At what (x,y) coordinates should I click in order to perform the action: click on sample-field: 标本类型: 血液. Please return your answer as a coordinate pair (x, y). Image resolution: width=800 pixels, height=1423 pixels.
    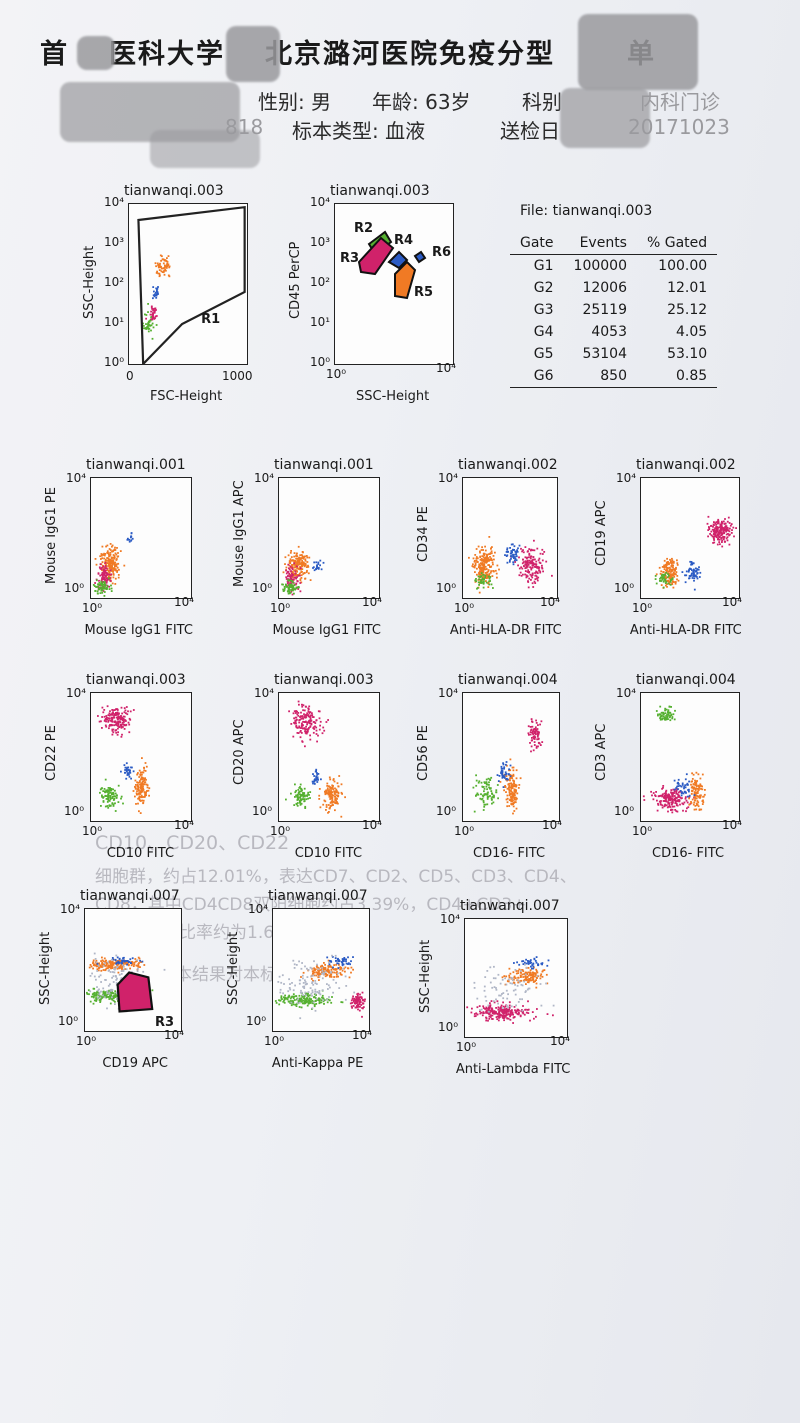
    Looking at the image, I should click on (358, 129).